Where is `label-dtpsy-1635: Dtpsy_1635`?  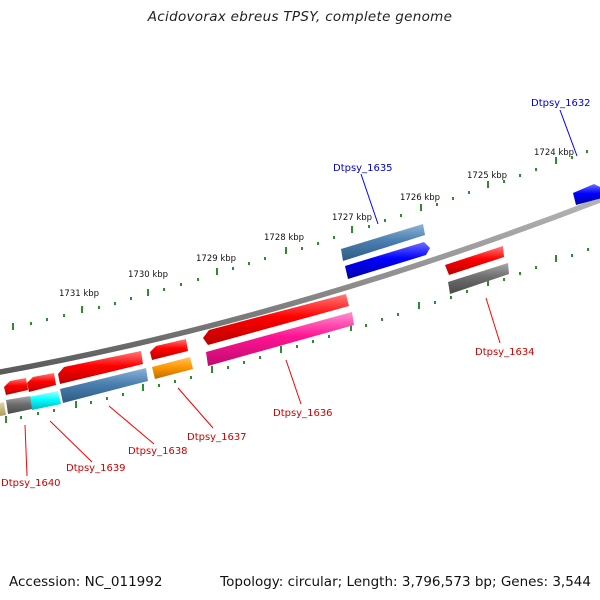 label-dtpsy-1635: Dtpsy_1635 is located at coordinates (363, 168).